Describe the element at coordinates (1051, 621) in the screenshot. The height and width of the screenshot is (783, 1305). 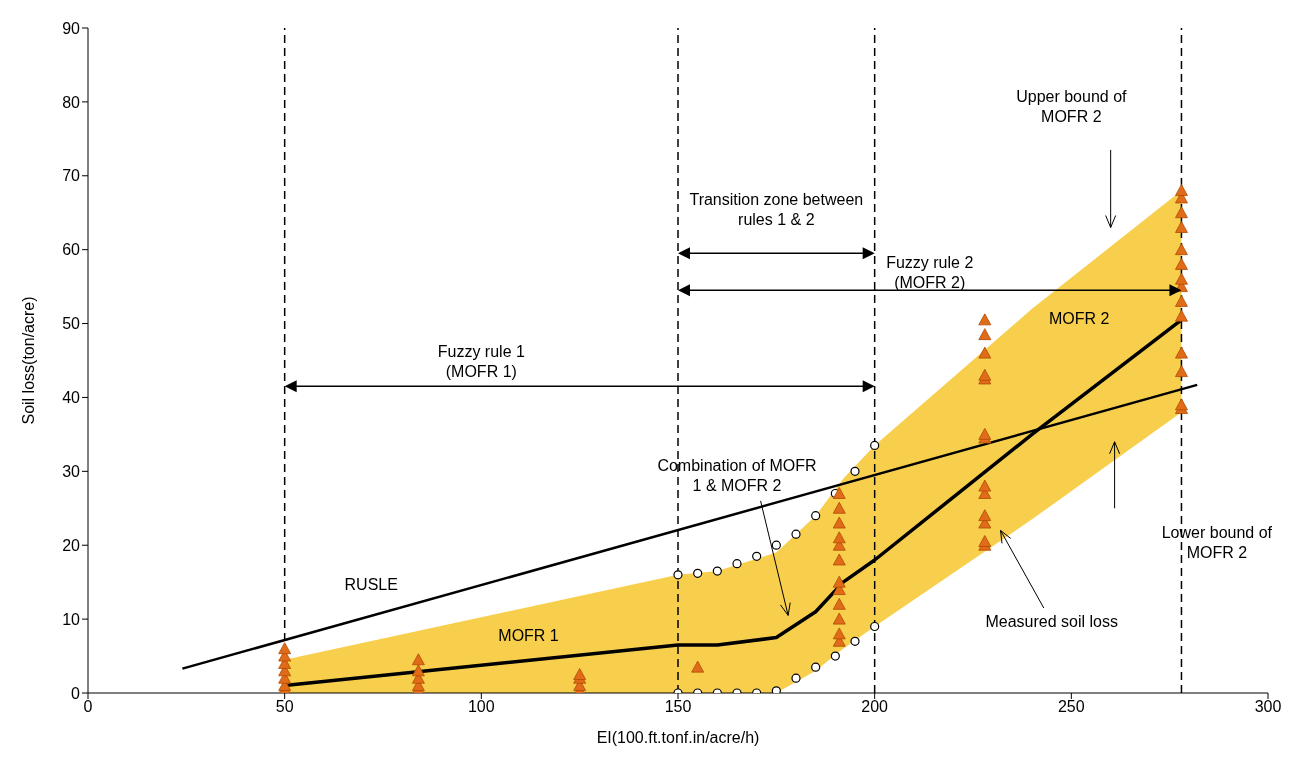
I see `annotation: Measured soil loss` at that location.